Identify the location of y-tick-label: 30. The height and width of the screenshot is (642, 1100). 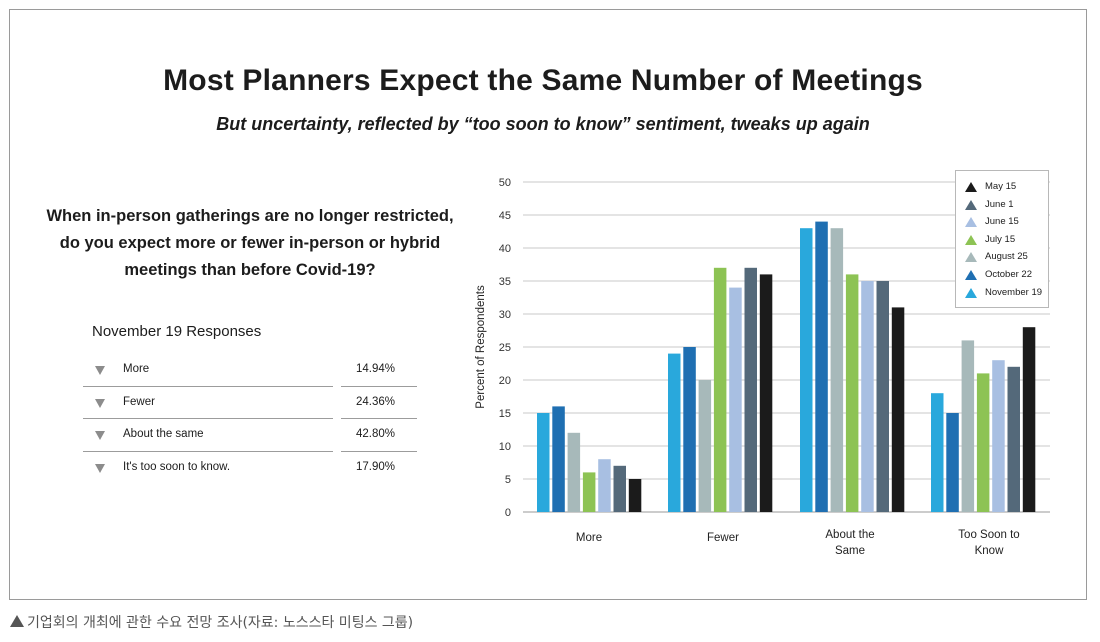
(505, 315).